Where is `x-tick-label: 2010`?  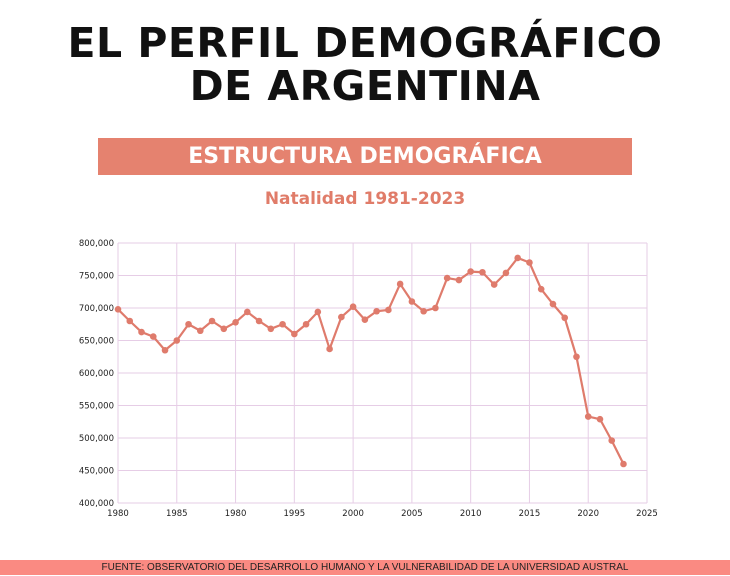 x-tick-label: 2010 is located at coordinates (471, 514).